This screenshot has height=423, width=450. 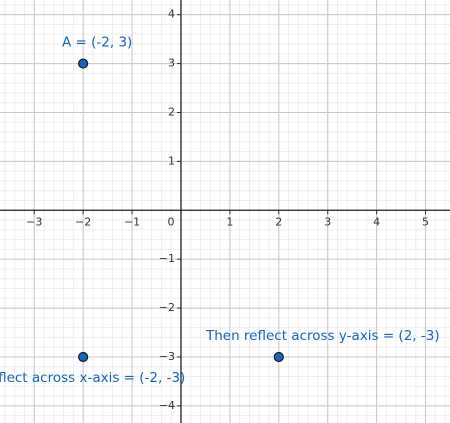 I want to click on y-tick-label: −1, so click(x=167, y=258).